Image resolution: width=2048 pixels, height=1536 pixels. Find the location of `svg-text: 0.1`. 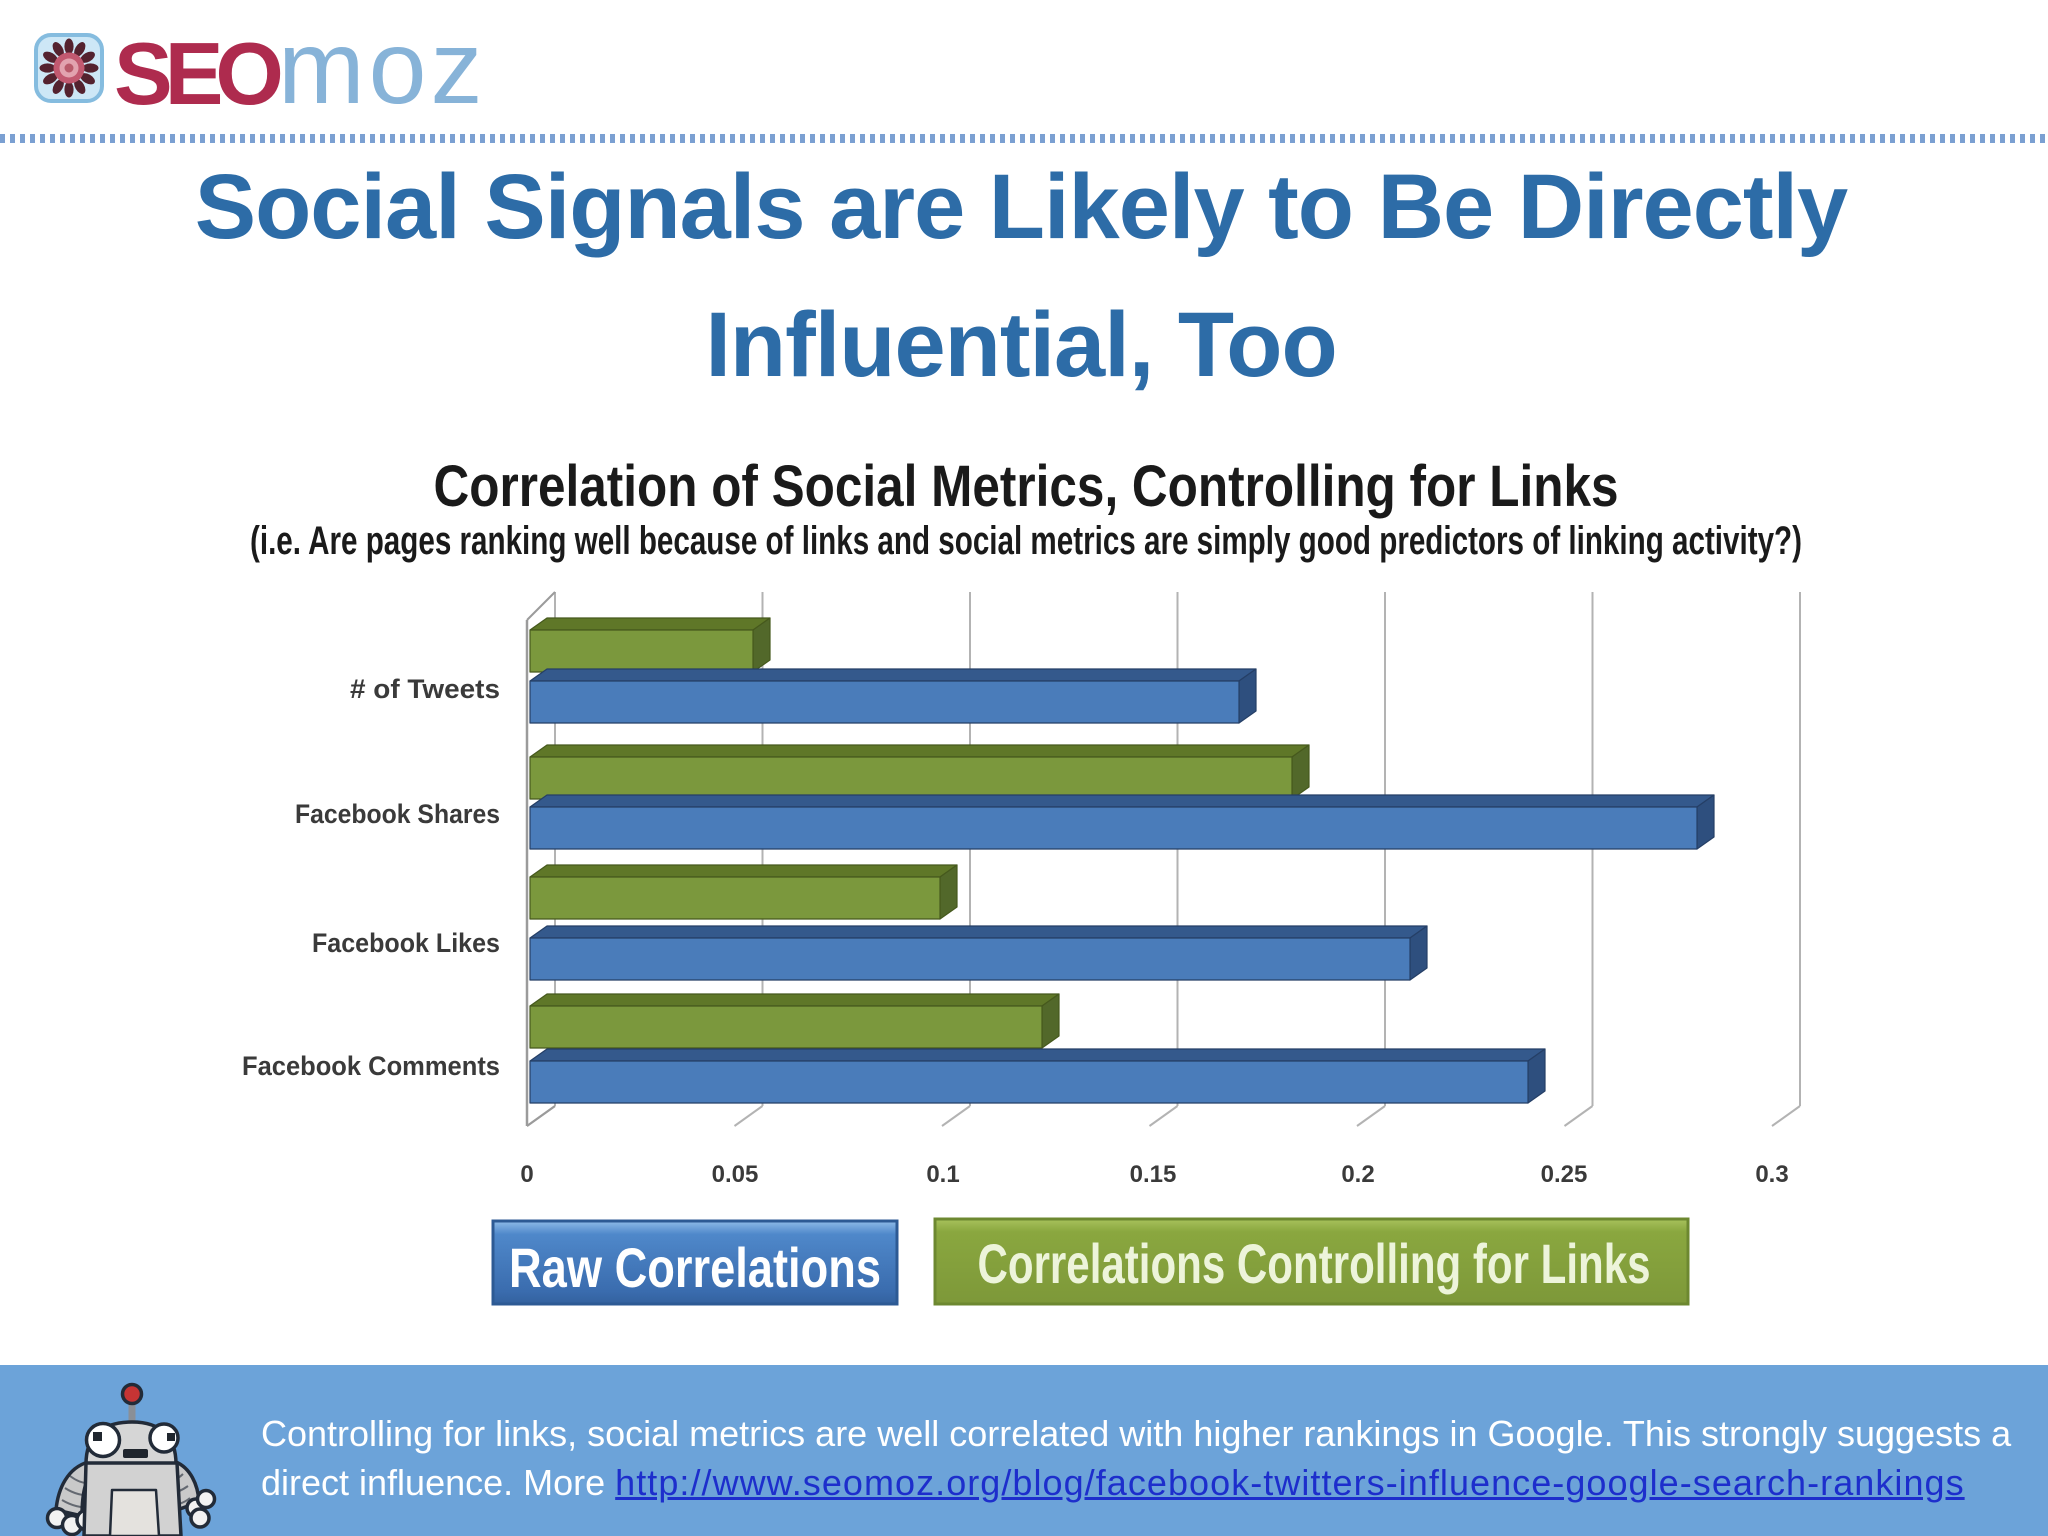

svg-text: 0.1 is located at coordinates (942, 1174).